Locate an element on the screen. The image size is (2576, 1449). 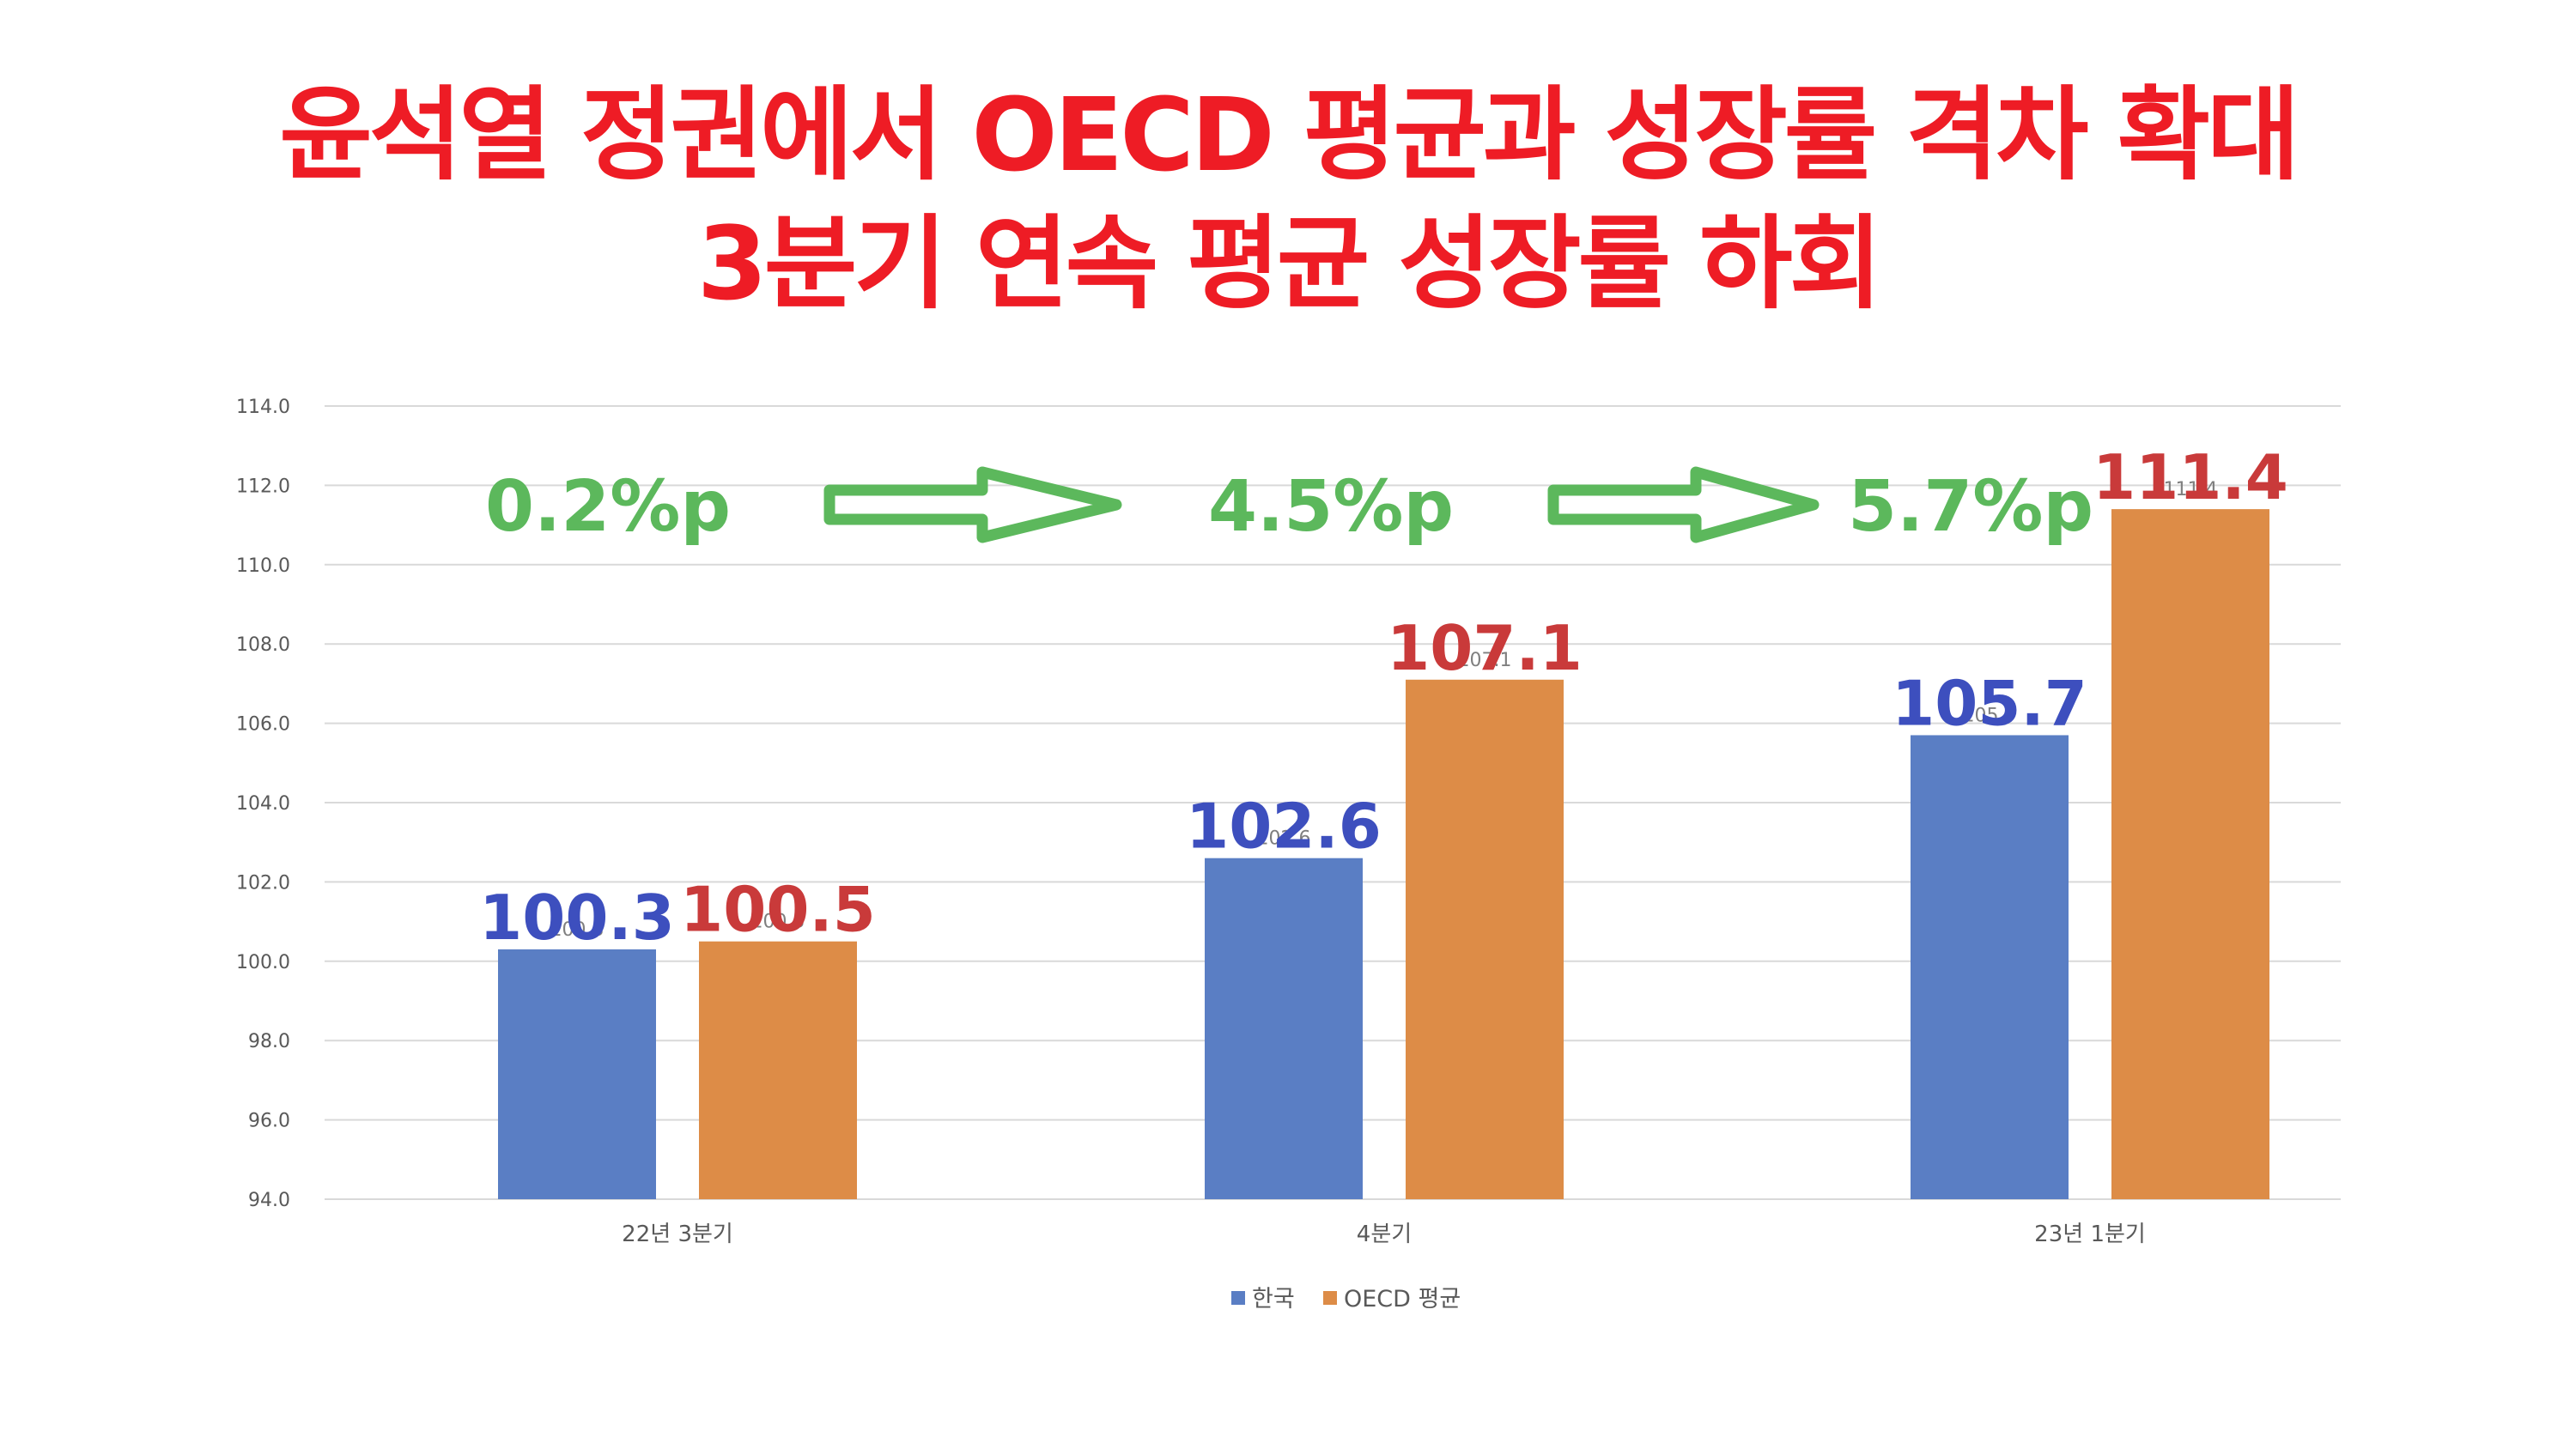
data-label-small: 107.1 is located at coordinates (1485, 660).